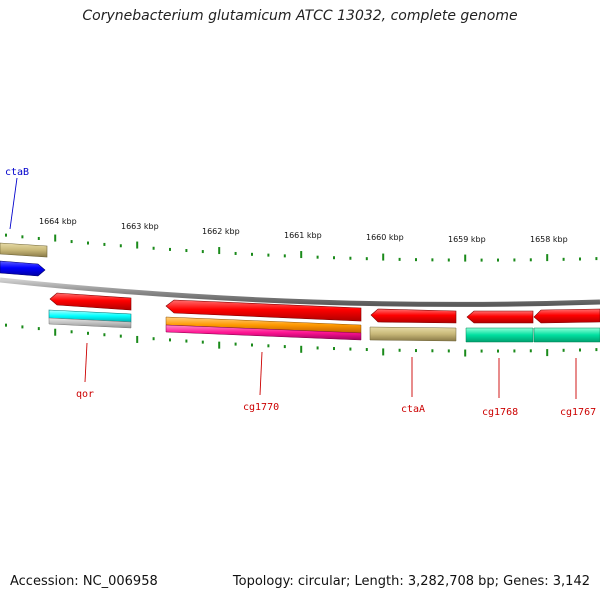  I want to click on gene-label-ctaB: ctaB, so click(17, 172).